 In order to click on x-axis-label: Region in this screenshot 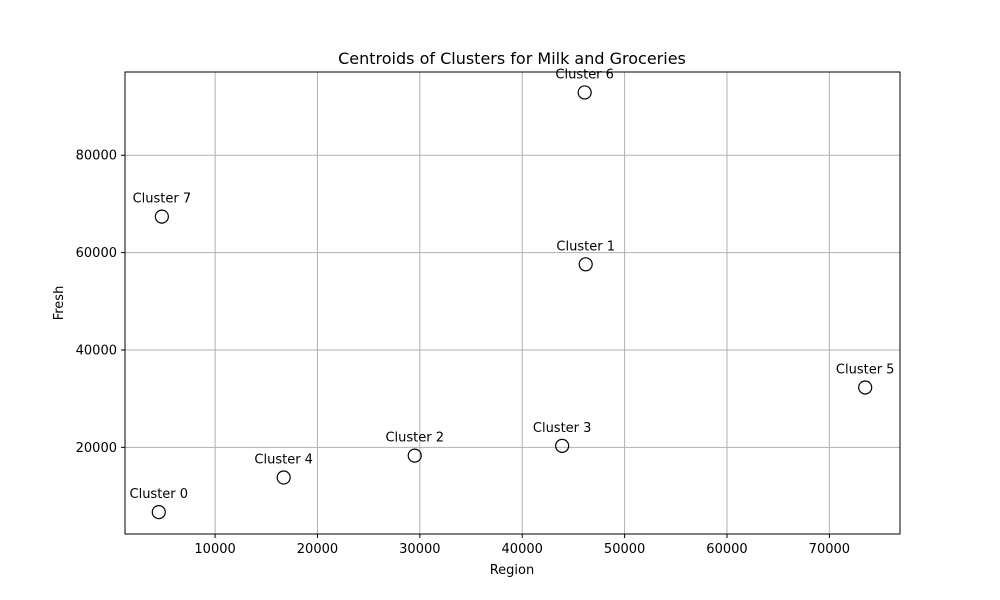, I will do `click(512, 570)`.